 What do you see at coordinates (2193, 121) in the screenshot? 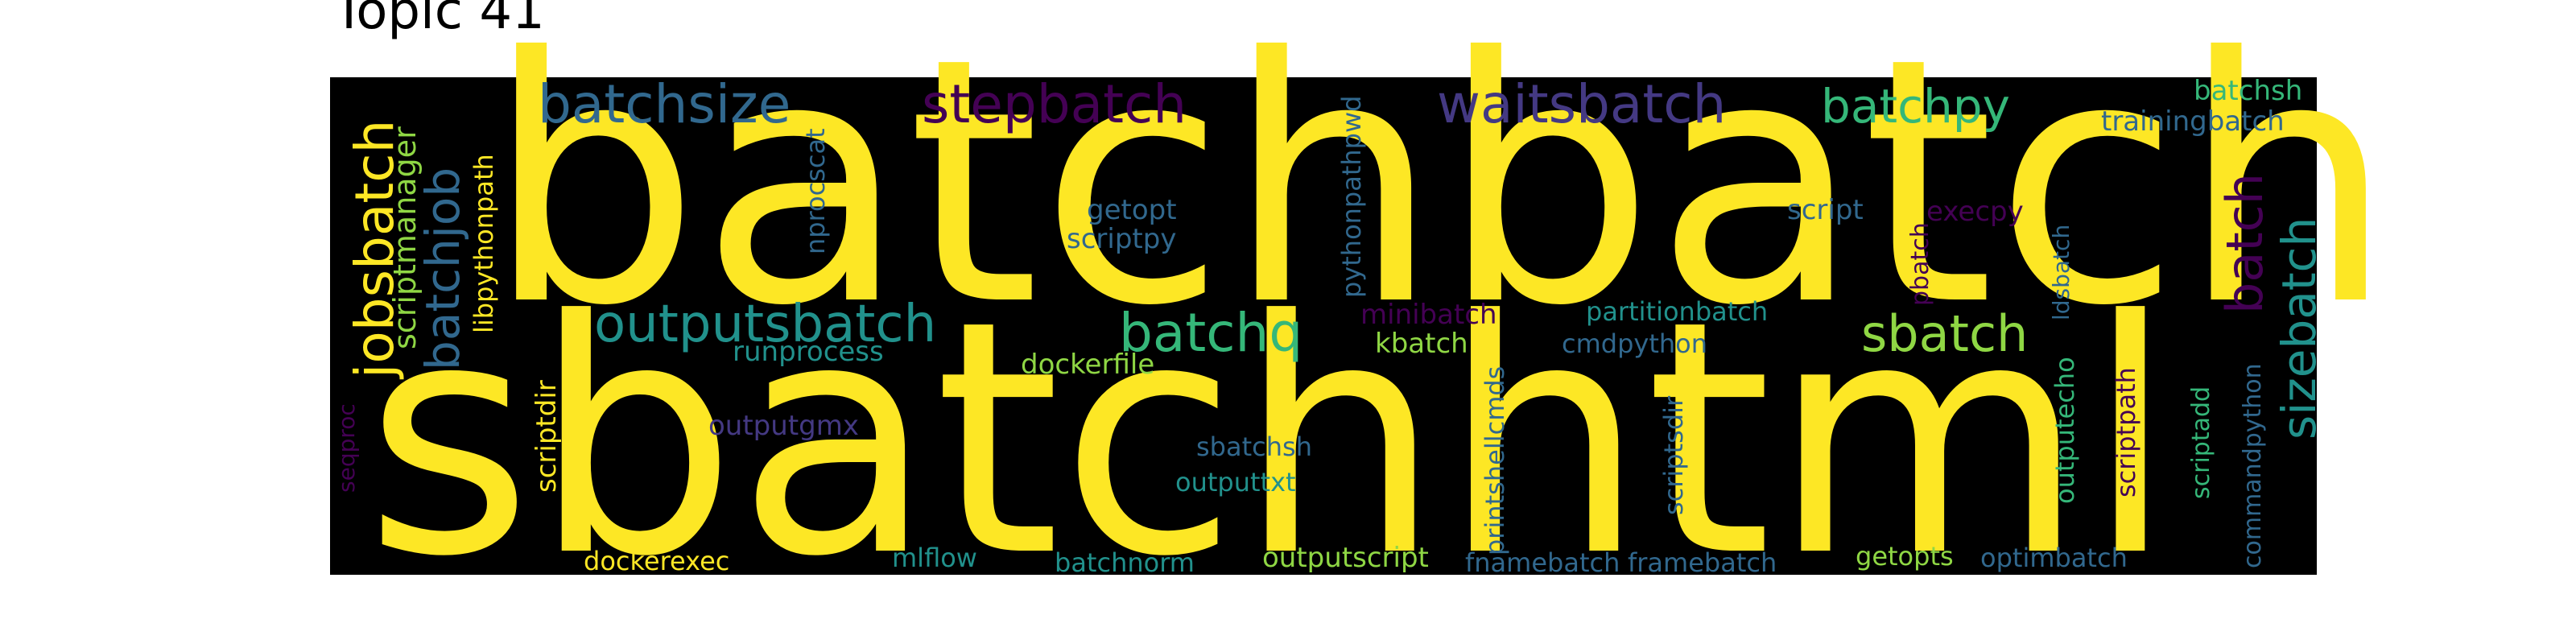
I see `cloud-word: trainingbatch` at bounding box center [2193, 121].